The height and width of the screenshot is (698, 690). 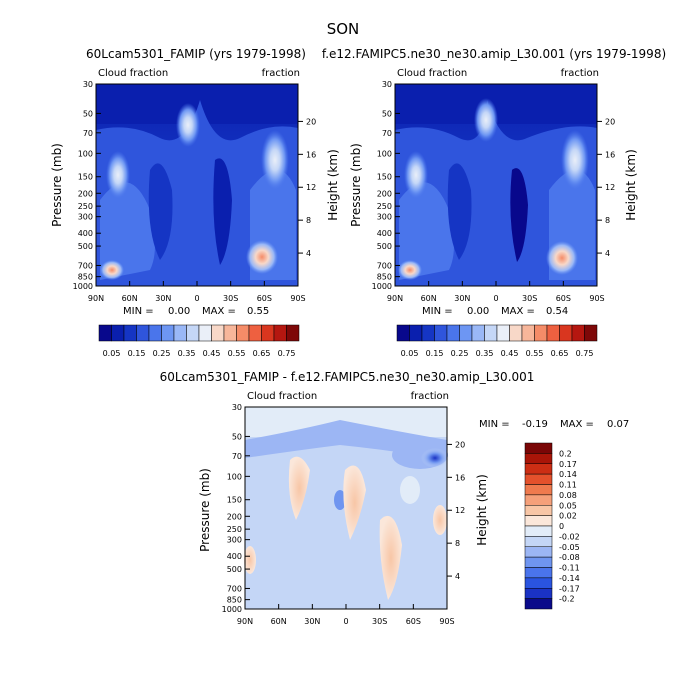 I want to click on panel3-x-tick-label: 0, so click(x=345, y=621).